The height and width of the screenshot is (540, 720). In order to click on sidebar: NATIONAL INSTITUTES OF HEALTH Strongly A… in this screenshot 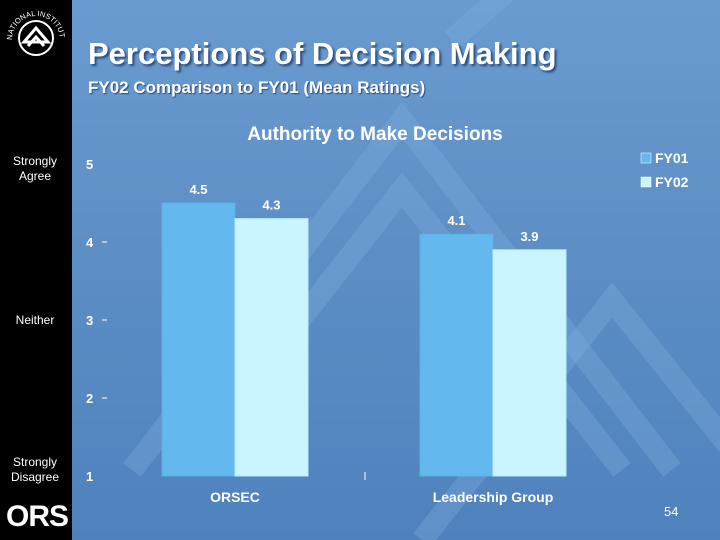, I will do `click(36, 270)`.